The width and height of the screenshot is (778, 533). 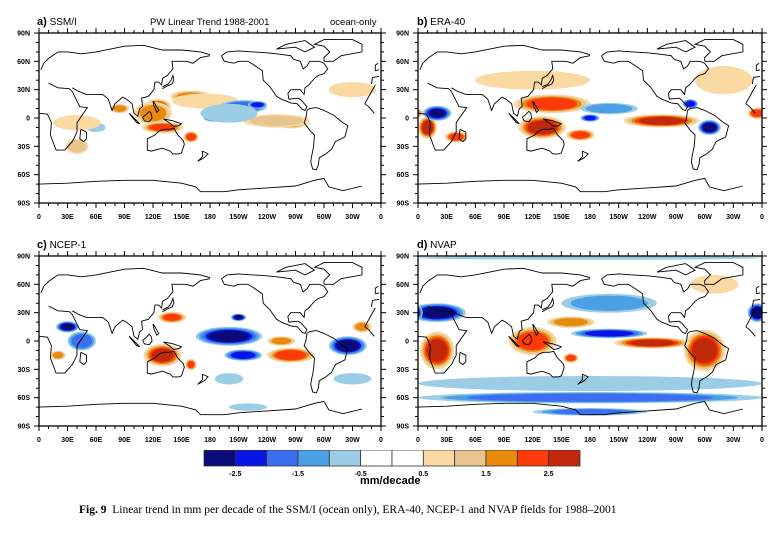 What do you see at coordinates (353, 22) in the screenshot?
I see `panel-a-right-title: ocean-only` at bounding box center [353, 22].